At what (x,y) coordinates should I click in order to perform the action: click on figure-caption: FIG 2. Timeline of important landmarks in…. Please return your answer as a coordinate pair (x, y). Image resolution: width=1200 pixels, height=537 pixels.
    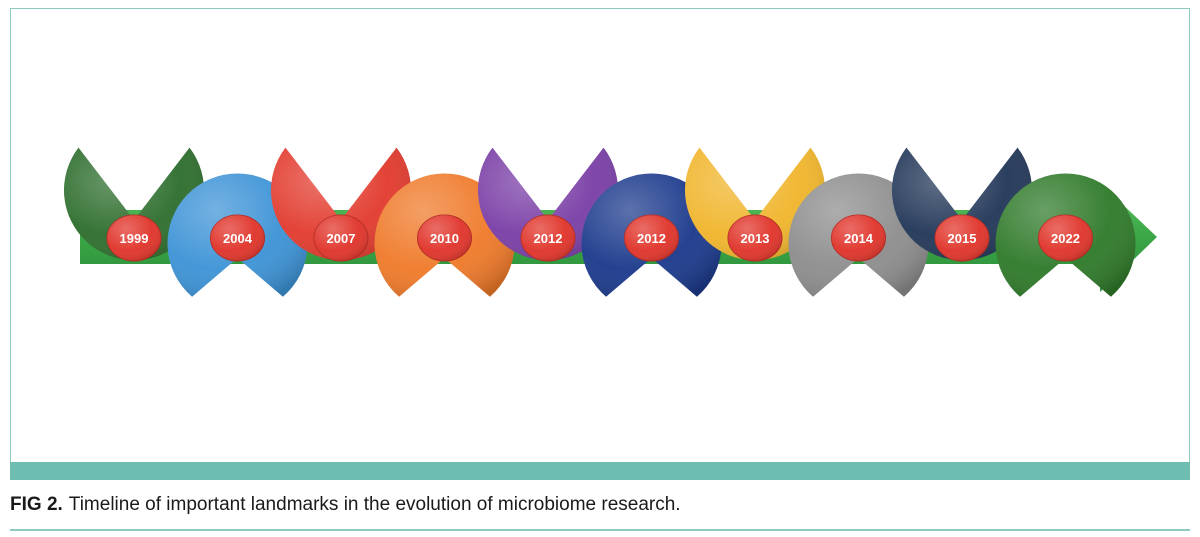
    Looking at the image, I should click on (600, 505).